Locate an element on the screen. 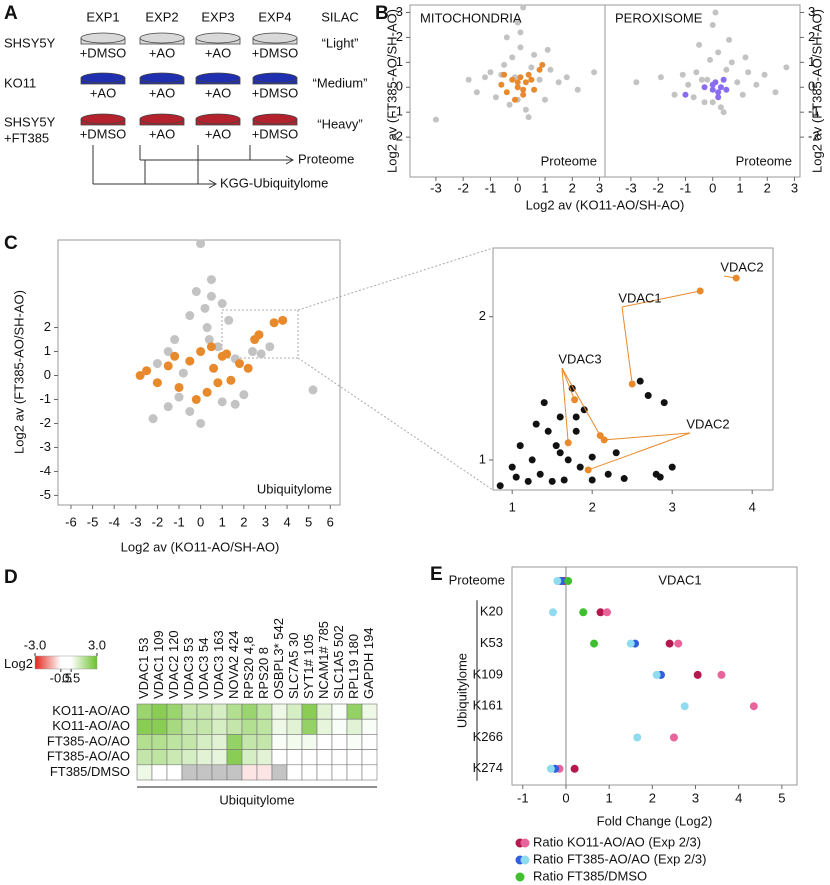 The width and height of the screenshot is (830, 885). row-label: K109 is located at coordinates (488, 673).